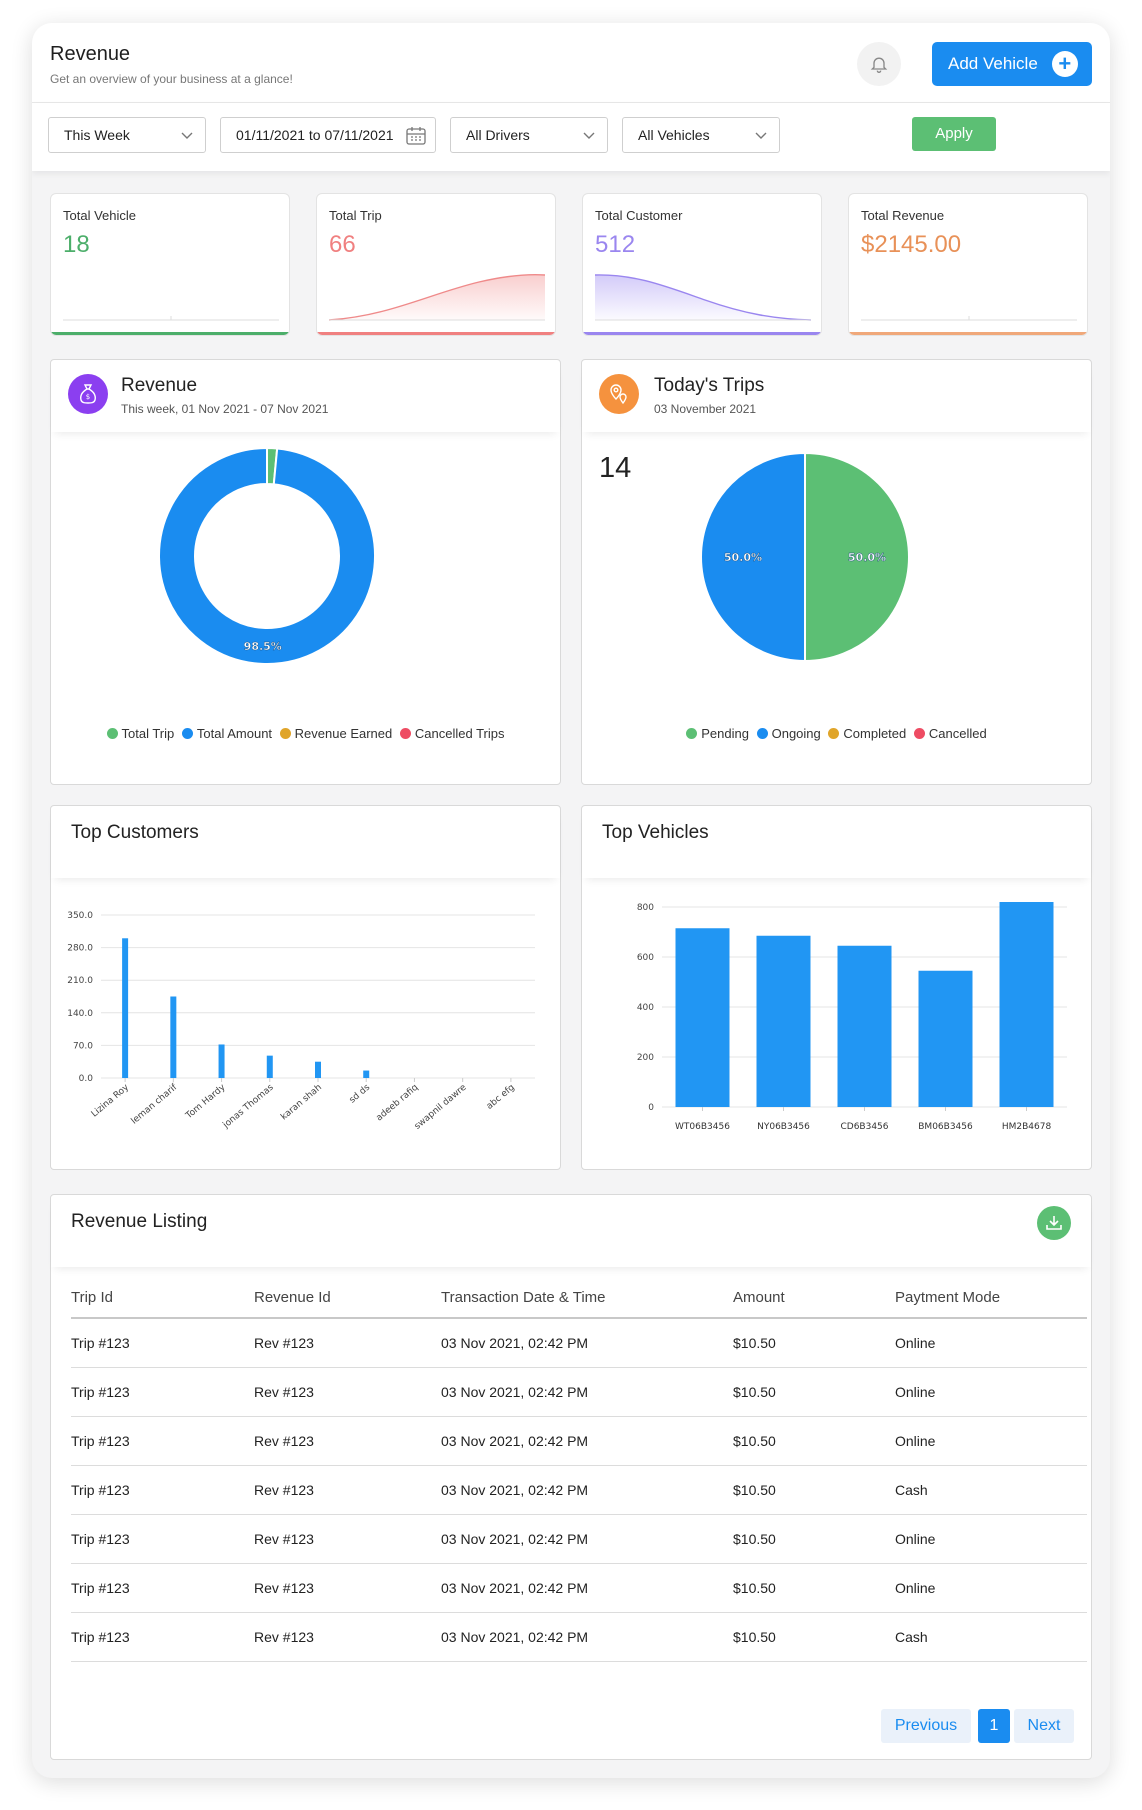  I want to click on card-header: Top Customers, so click(305, 842).